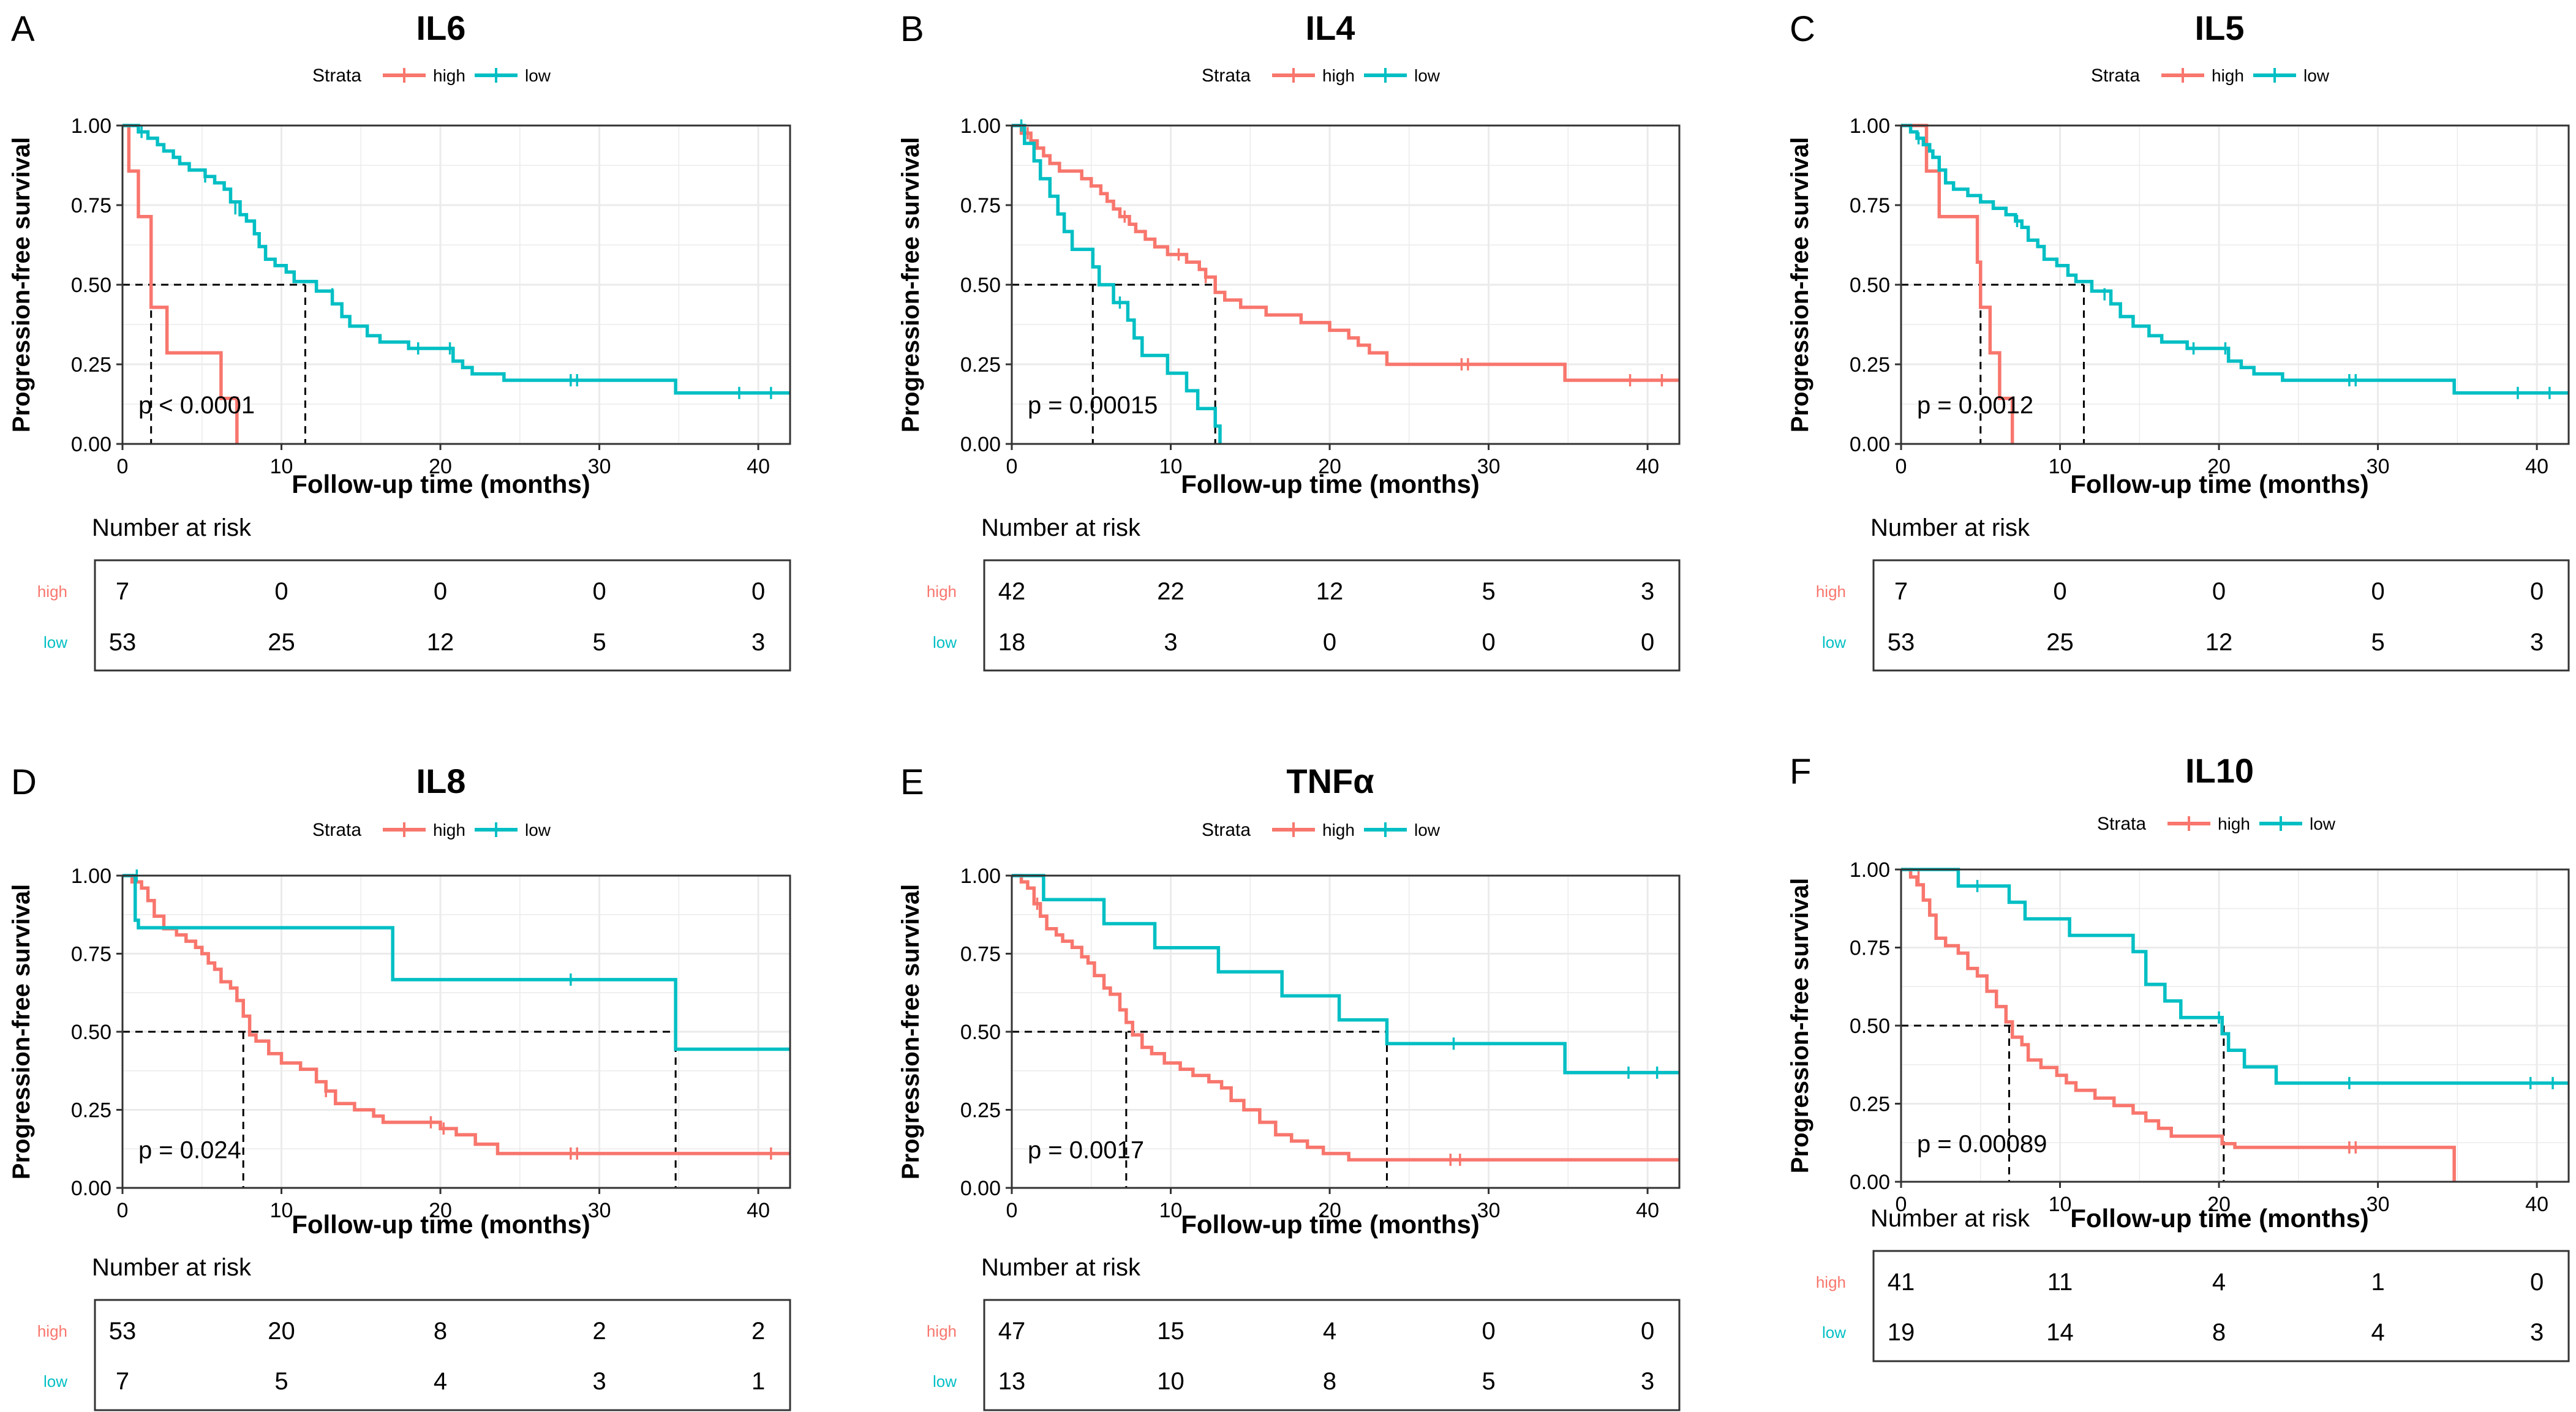 The height and width of the screenshot is (1412, 2576). What do you see at coordinates (1012, 591) in the screenshot?
I see `risk-count-high: 42` at bounding box center [1012, 591].